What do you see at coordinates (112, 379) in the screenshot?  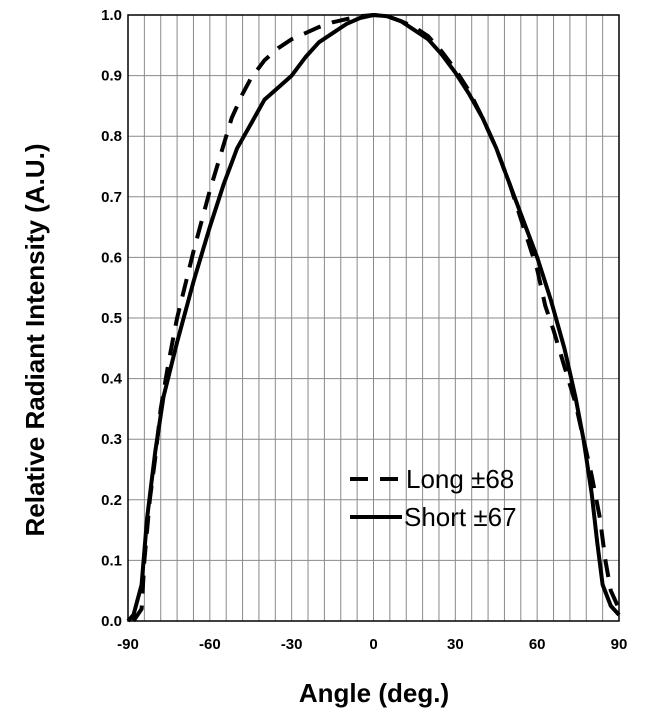 I see `y-tick-label: 0.4` at bounding box center [112, 379].